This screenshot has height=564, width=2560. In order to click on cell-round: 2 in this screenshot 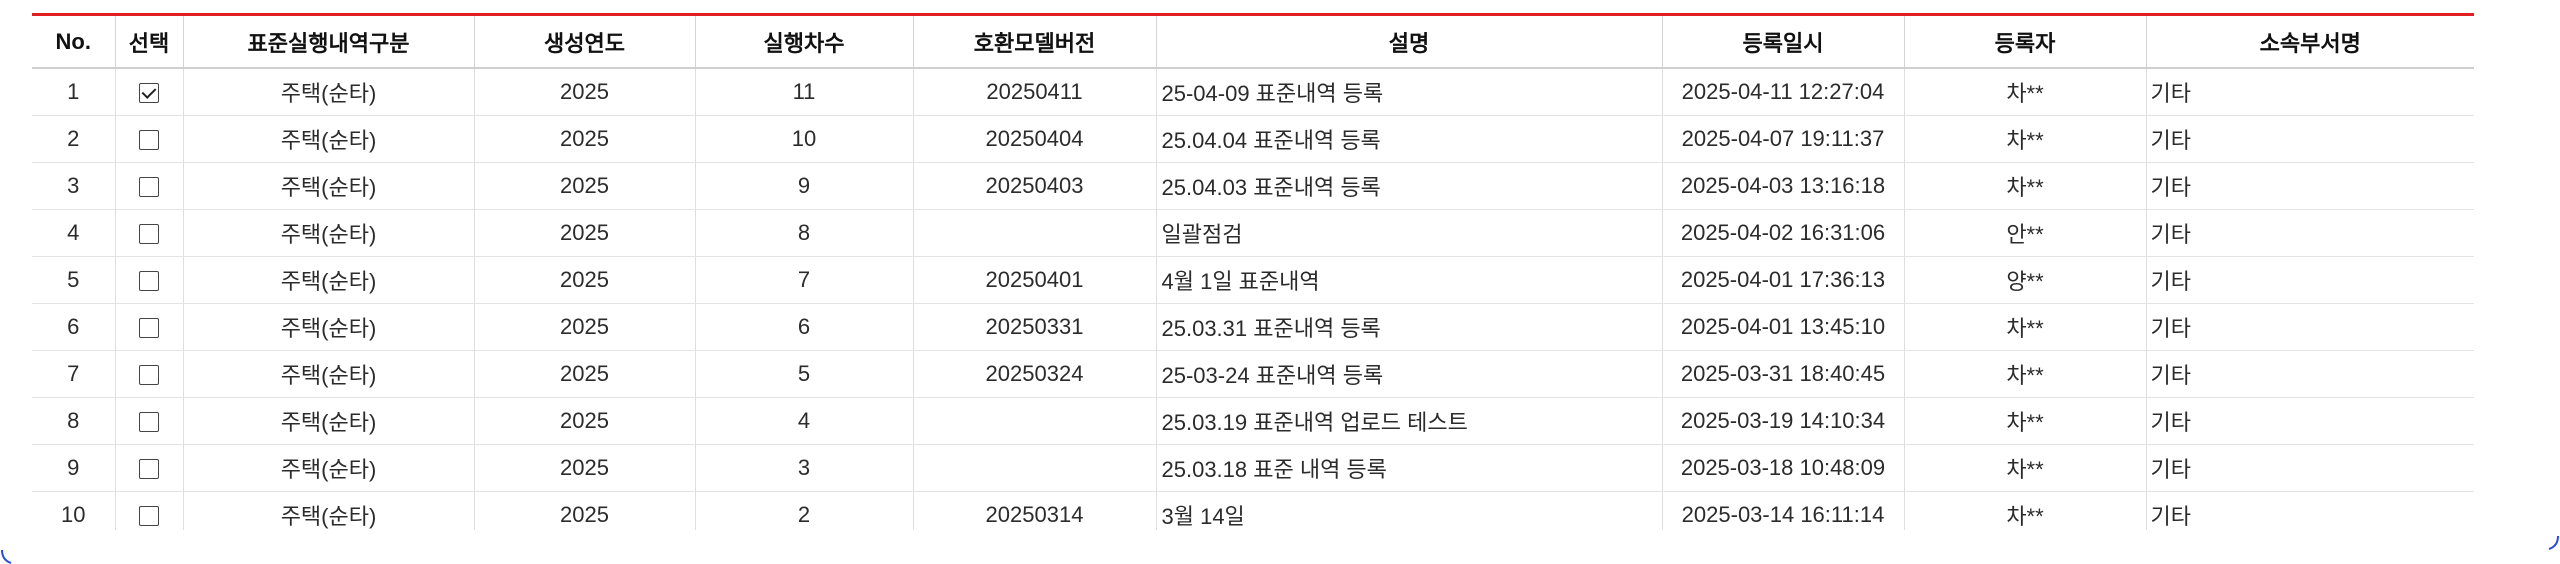, I will do `click(804, 510)`.